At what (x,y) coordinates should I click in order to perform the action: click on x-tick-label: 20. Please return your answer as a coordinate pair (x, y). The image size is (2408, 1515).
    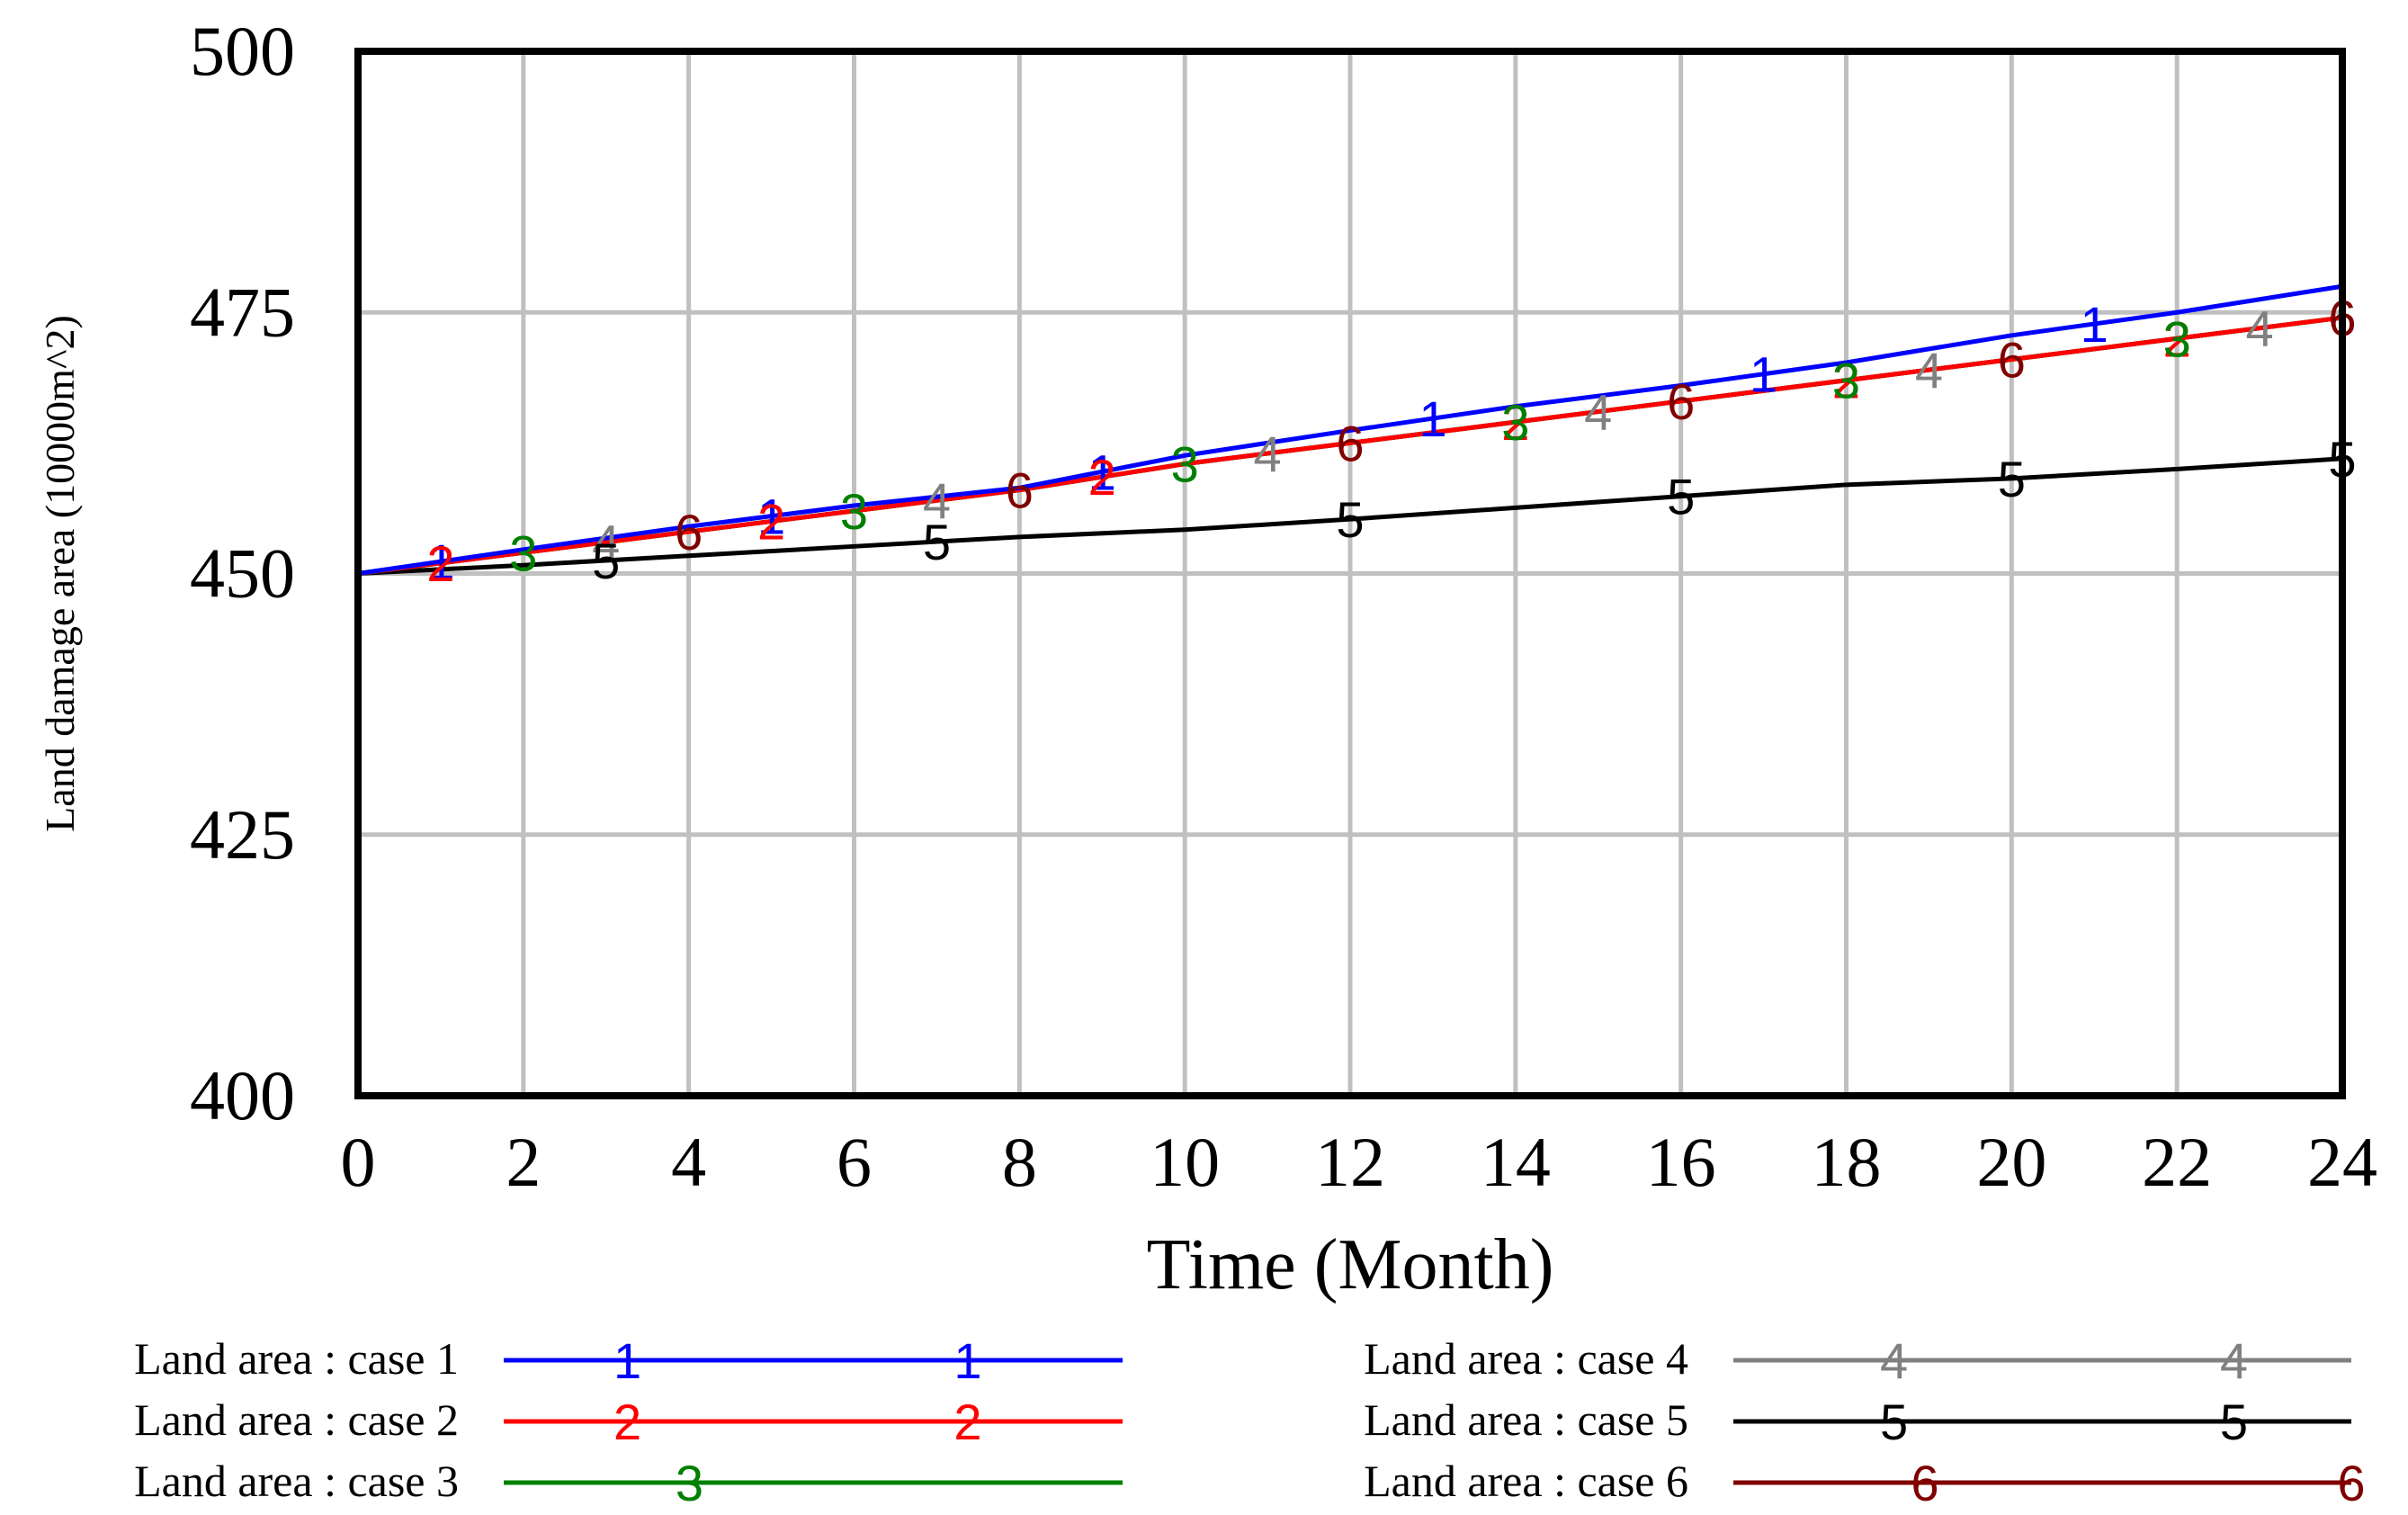
    Looking at the image, I should click on (2011, 1162).